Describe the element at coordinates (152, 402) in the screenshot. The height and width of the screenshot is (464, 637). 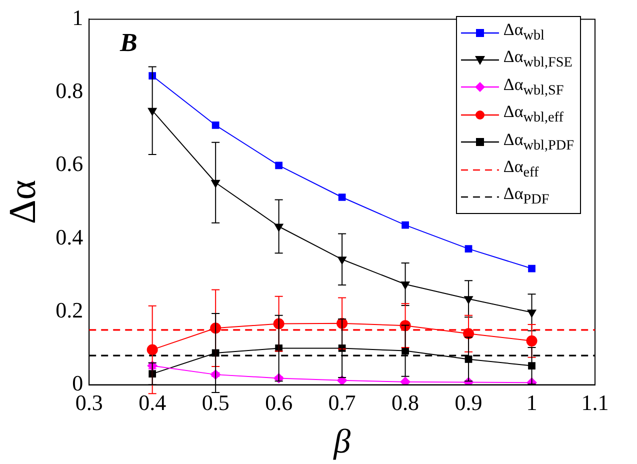
I see `x-tick-label: 0.4` at that location.